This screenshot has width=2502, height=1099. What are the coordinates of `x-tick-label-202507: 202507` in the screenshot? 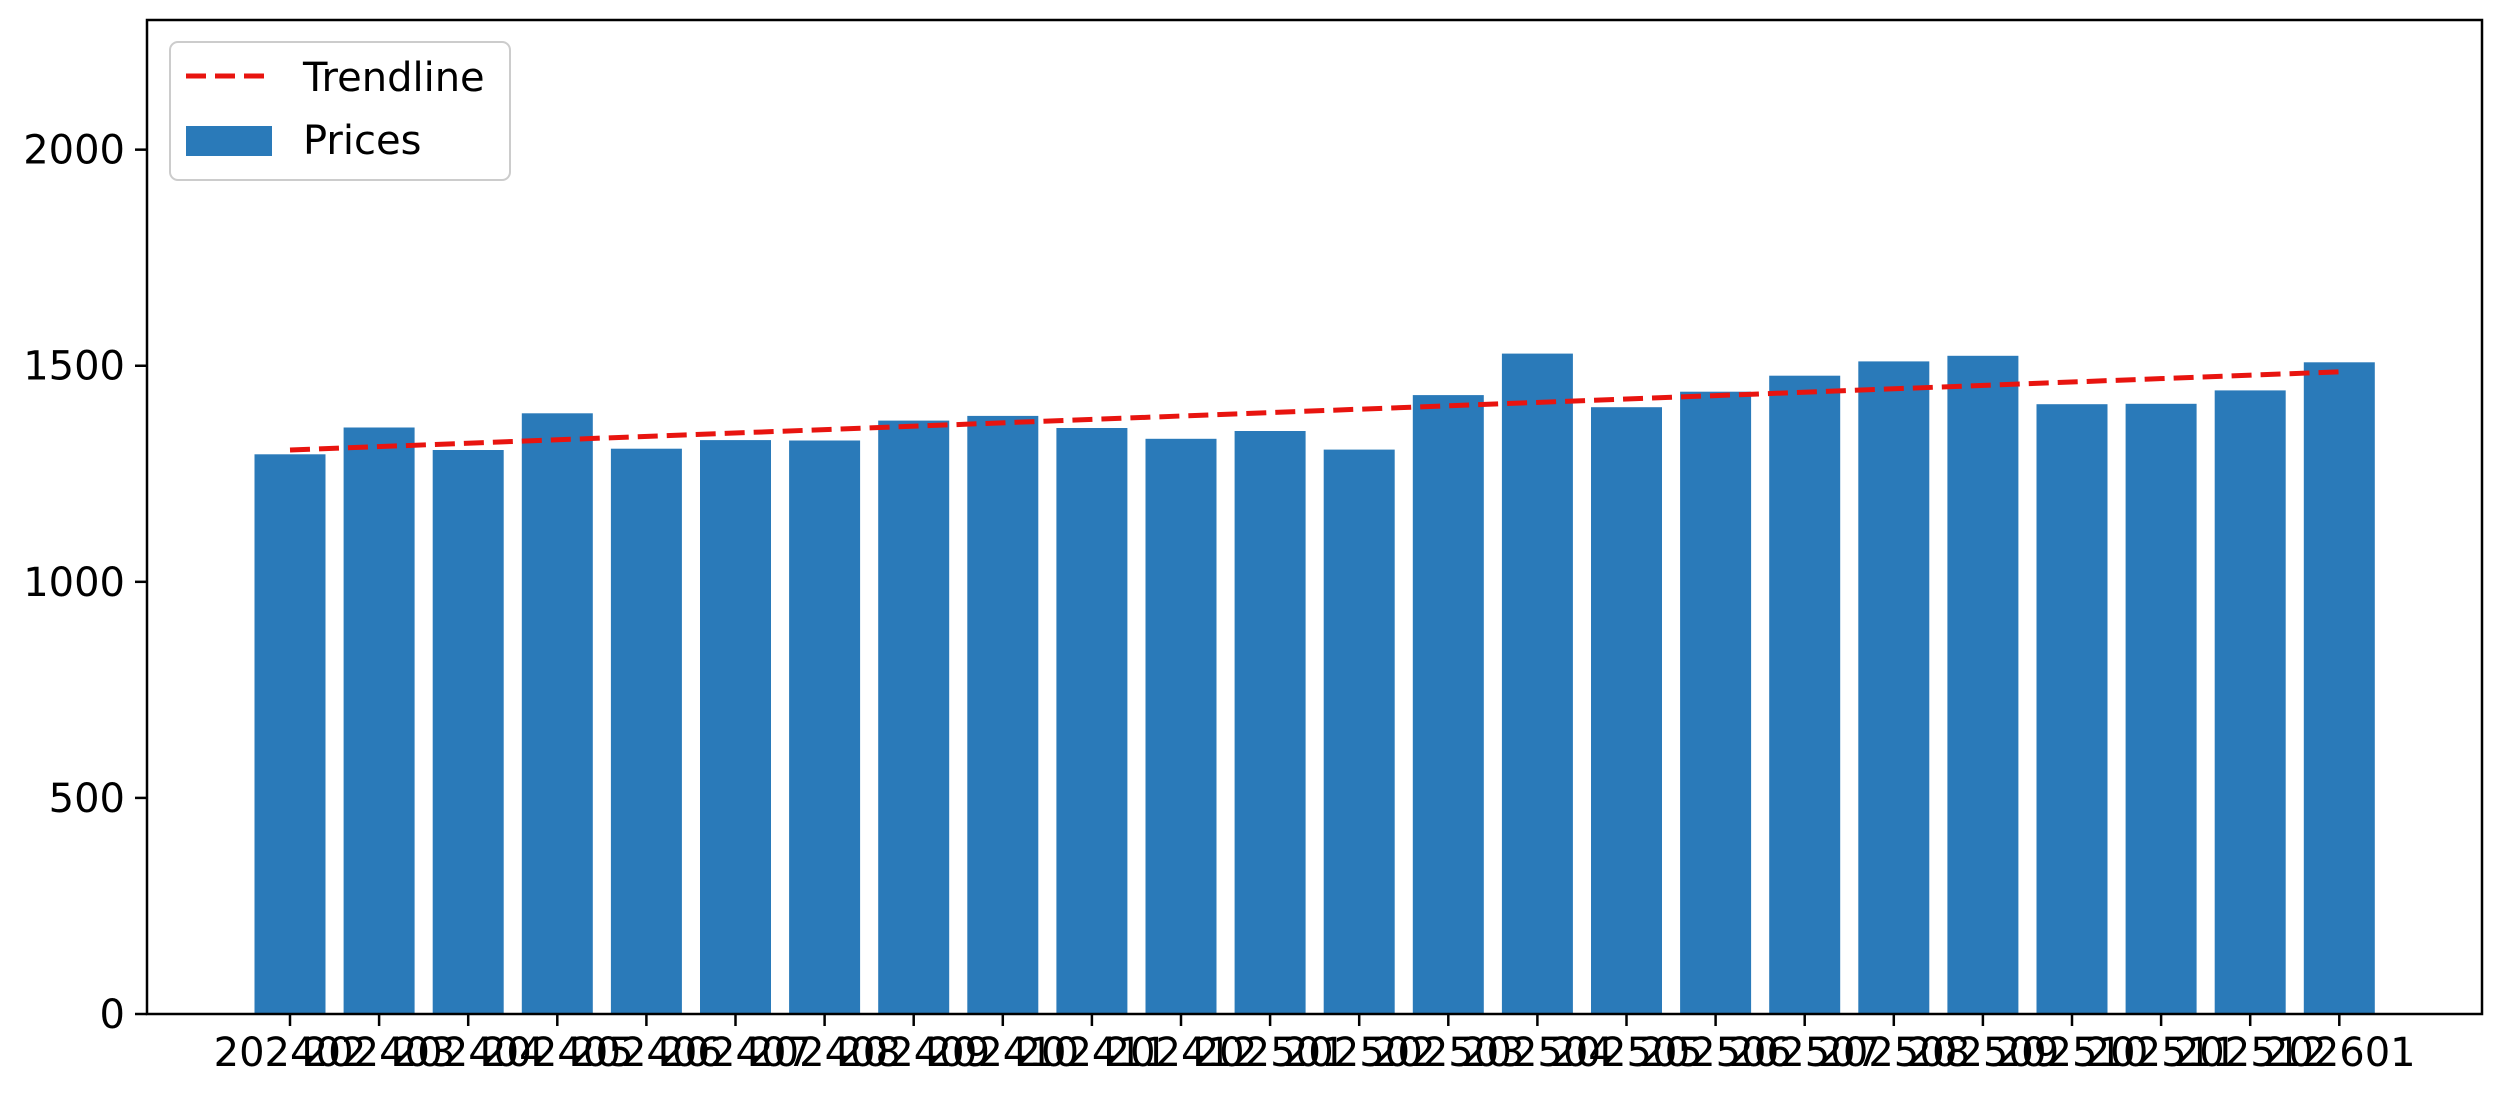 It's located at (1804, 1053).